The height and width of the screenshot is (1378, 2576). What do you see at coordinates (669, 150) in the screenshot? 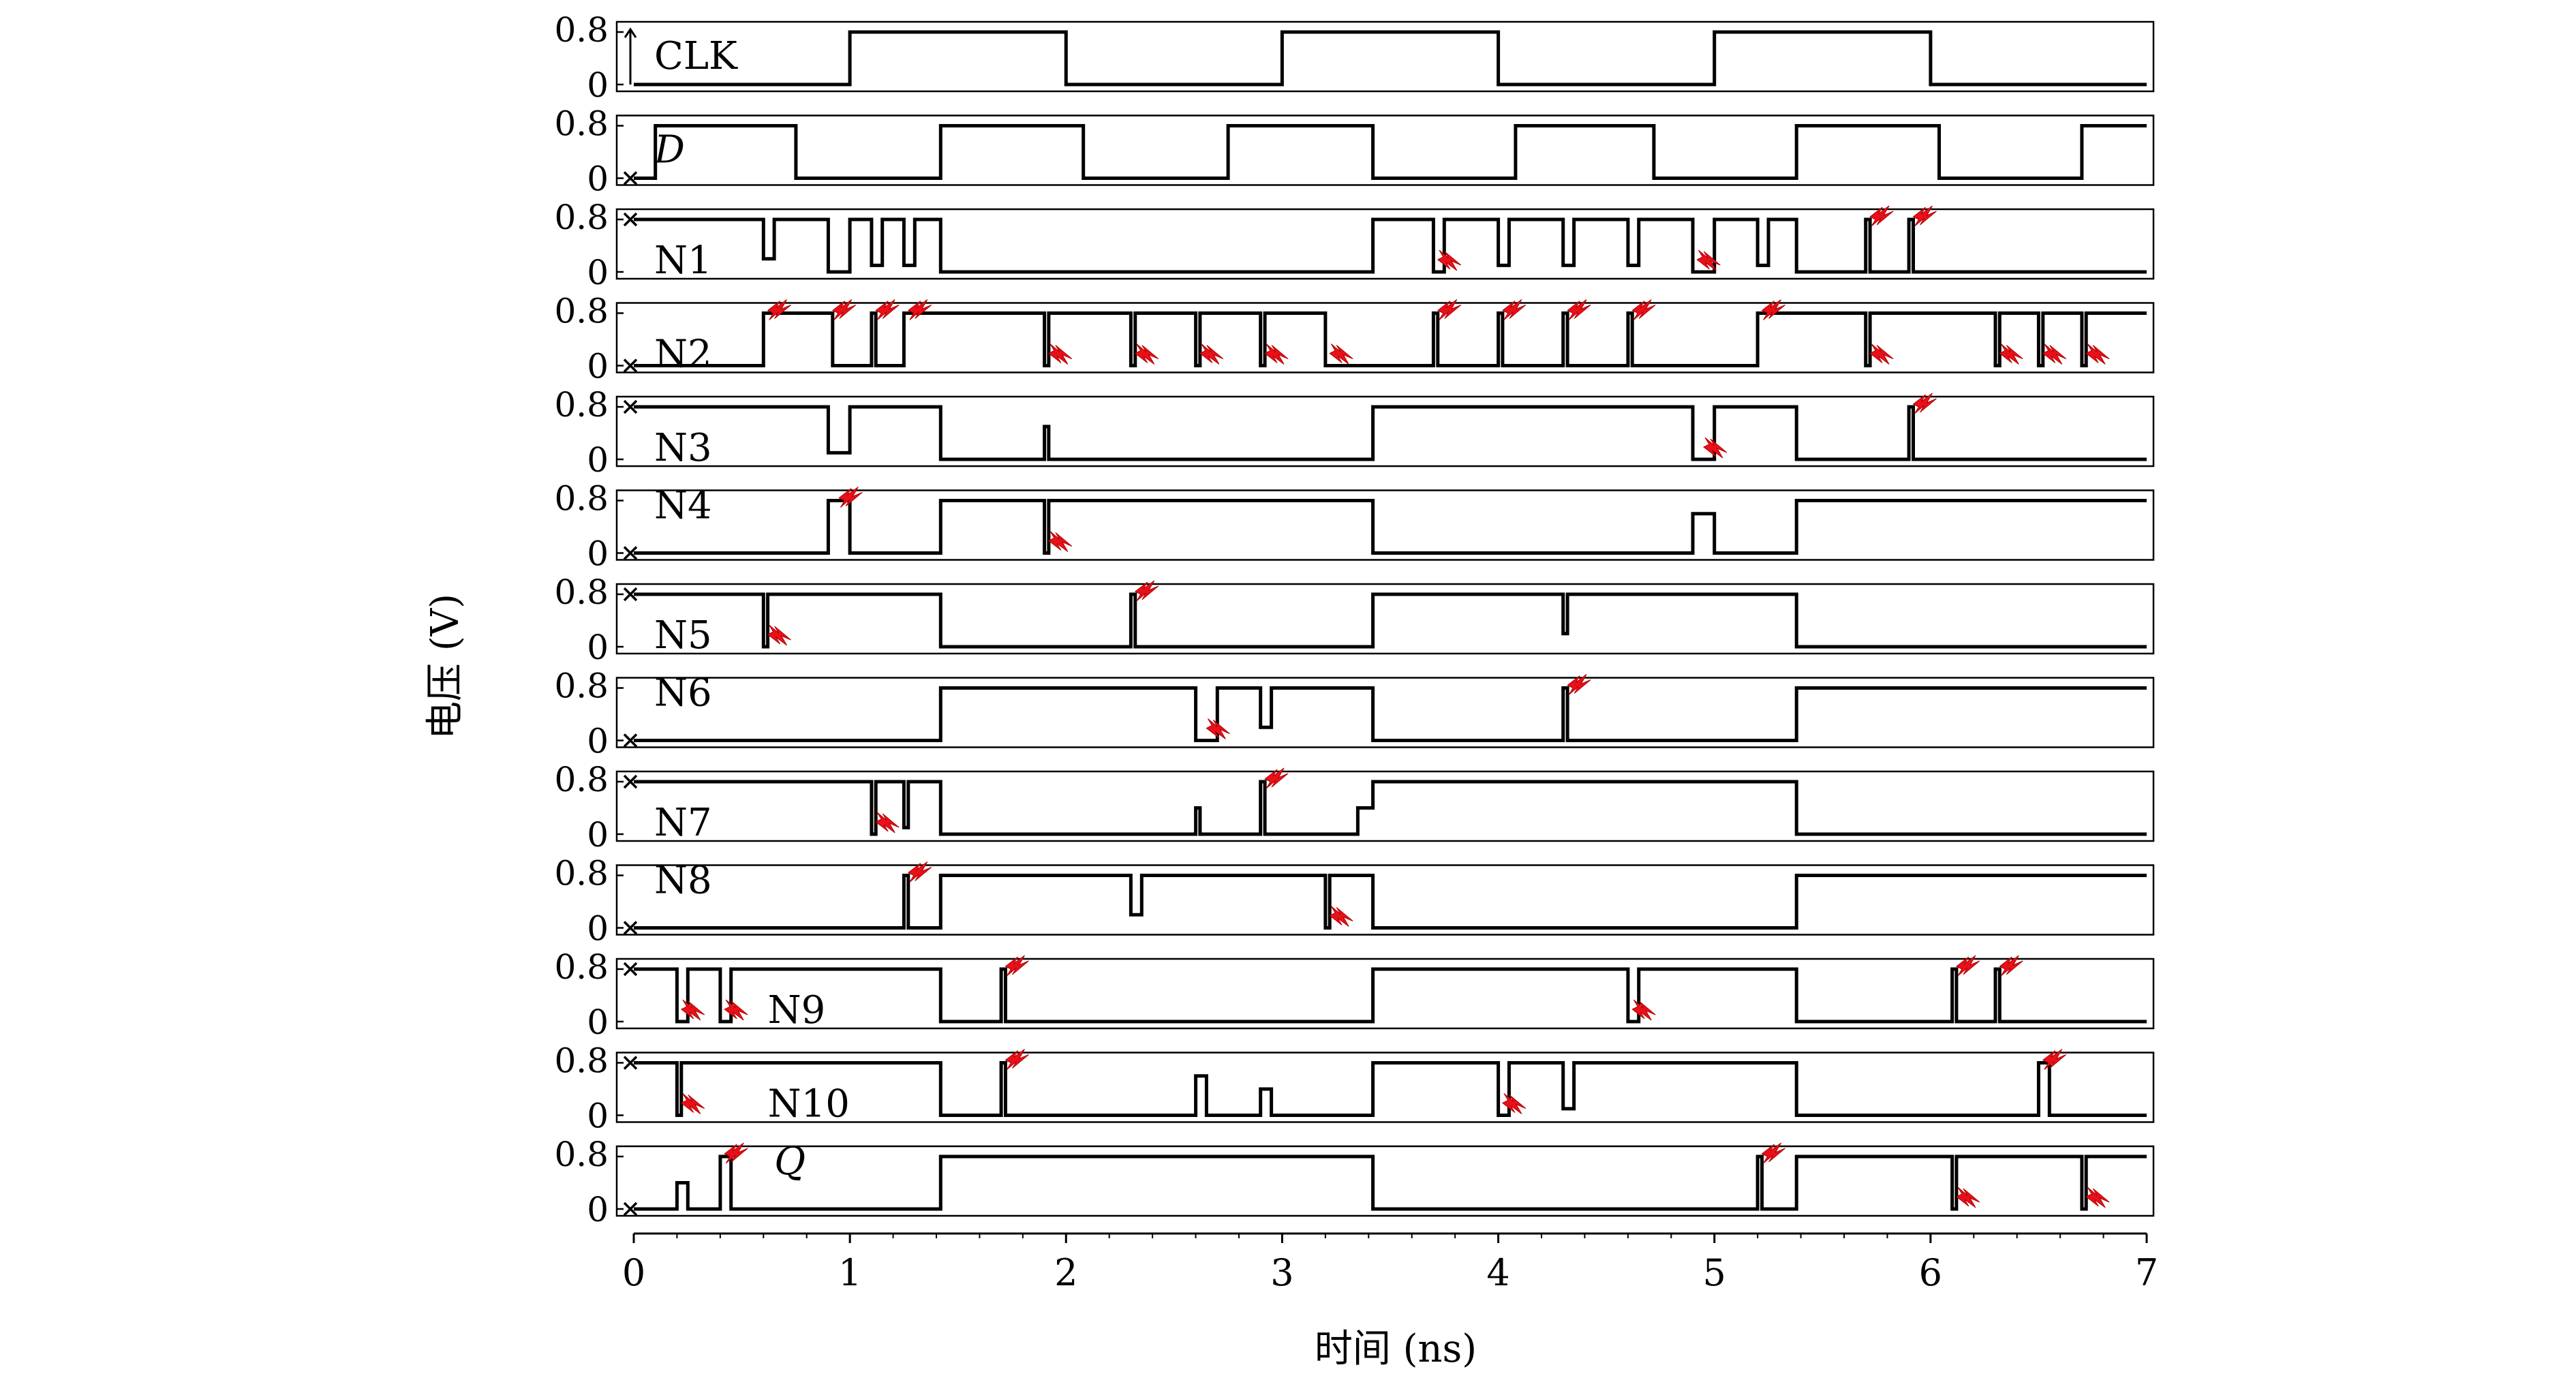
I see `signal-label-d: D` at bounding box center [669, 150].